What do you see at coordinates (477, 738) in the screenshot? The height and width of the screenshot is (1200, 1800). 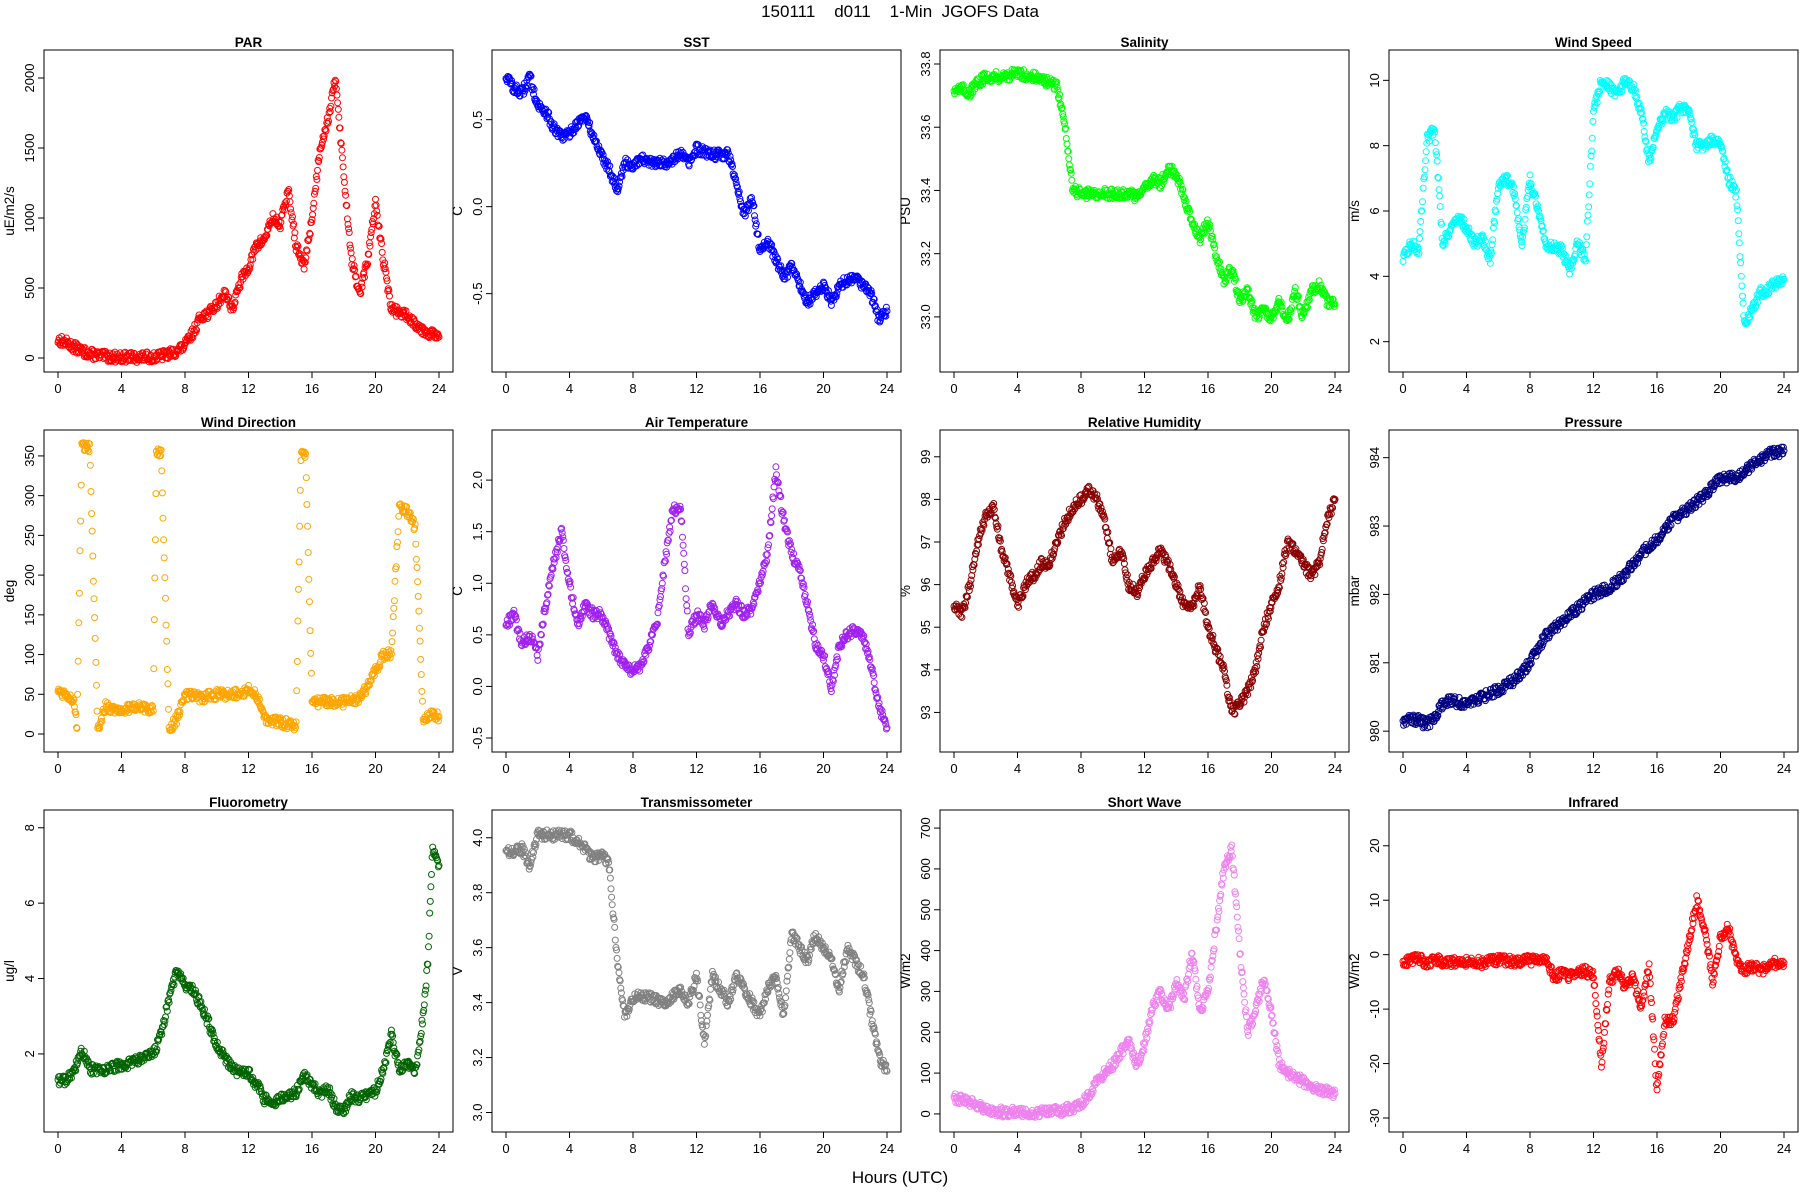 I see `air-temperature-ytick-label: -0.5` at bounding box center [477, 738].